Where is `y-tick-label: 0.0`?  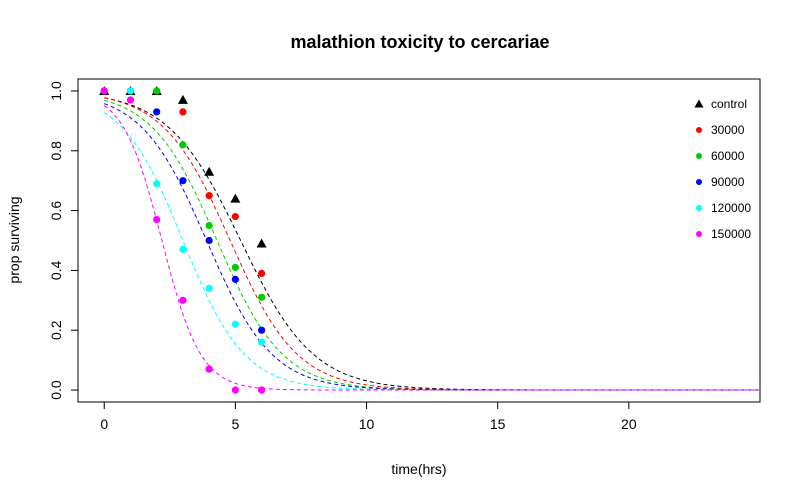 y-tick-label: 0.0 is located at coordinates (56, 390).